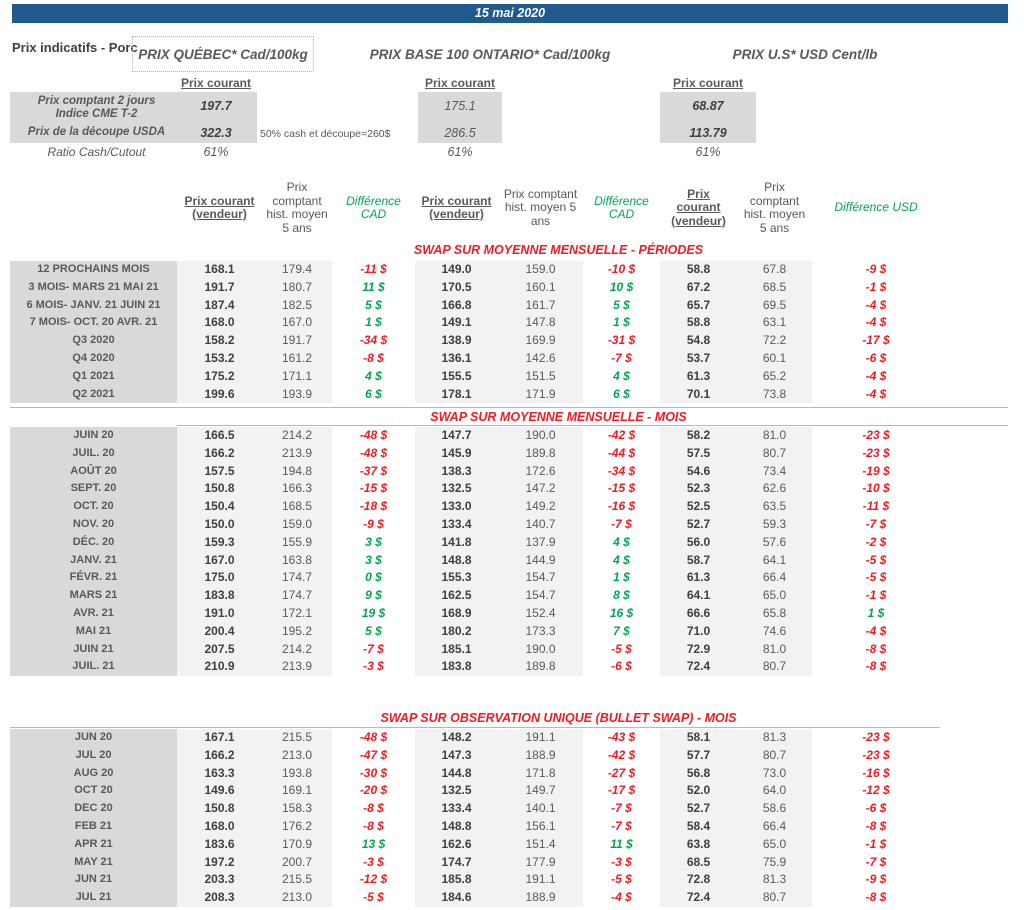 The width and height of the screenshot is (1024, 910). I want to click on row-label: MARS 21, so click(93, 596).